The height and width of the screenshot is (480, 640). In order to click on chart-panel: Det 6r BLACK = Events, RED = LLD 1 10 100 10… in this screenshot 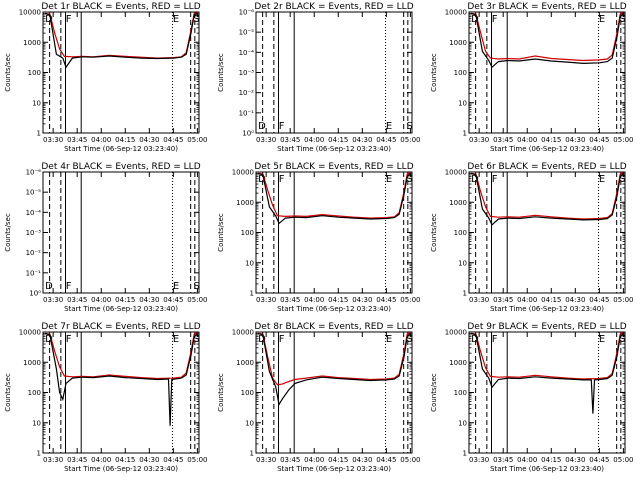, I will do `click(531, 237)`.